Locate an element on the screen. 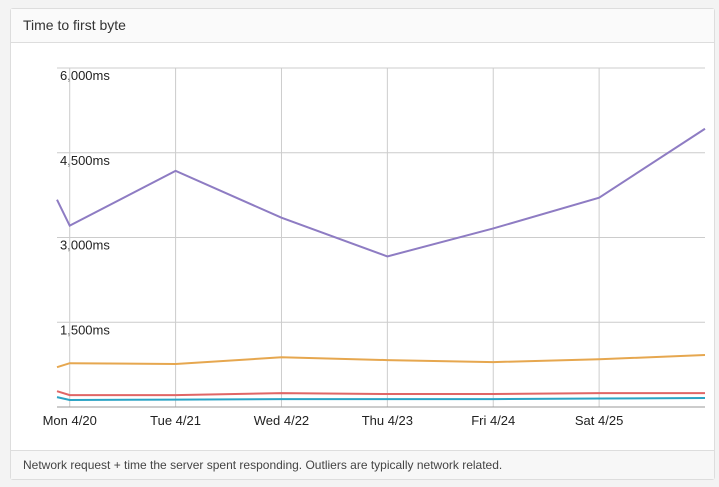 The width and height of the screenshot is (719, 487). x-tick-label: Tue 4/21 is located at coordinates (175, 420).